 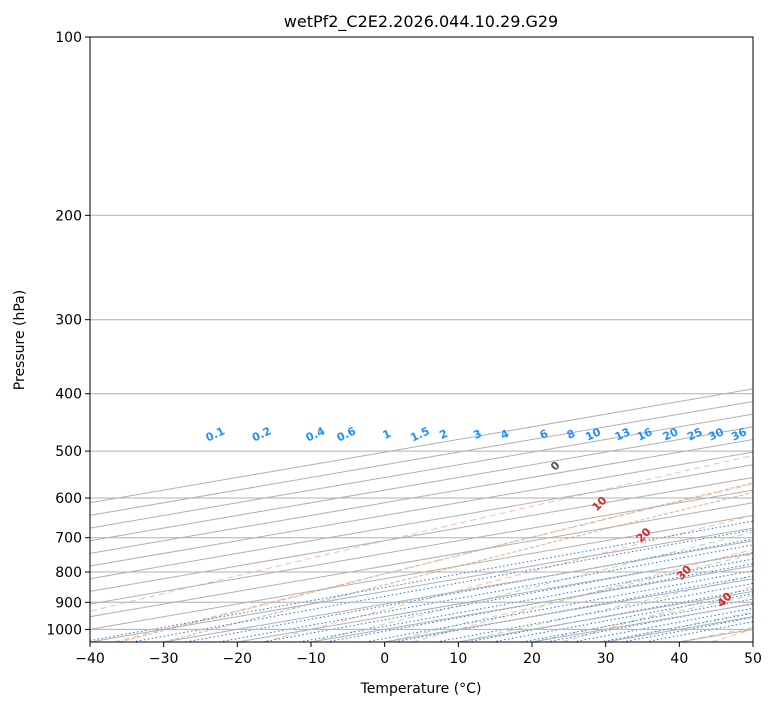 I want to click on x-tick-label: 40, so click(x=679, y=659).